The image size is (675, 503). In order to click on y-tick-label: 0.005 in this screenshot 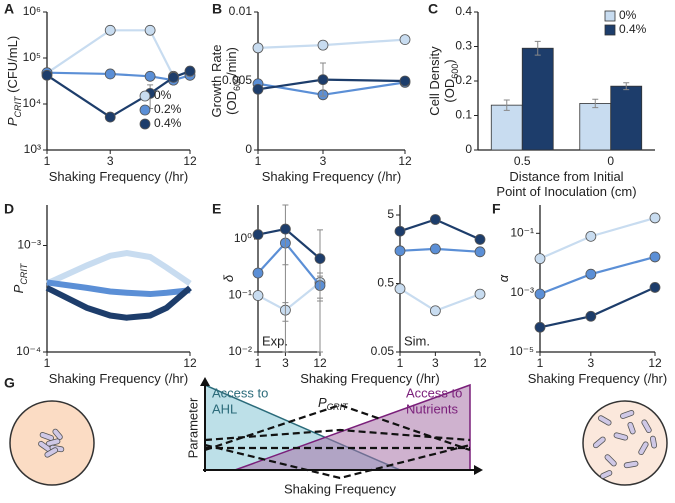, I will do `click(237, 80)`.